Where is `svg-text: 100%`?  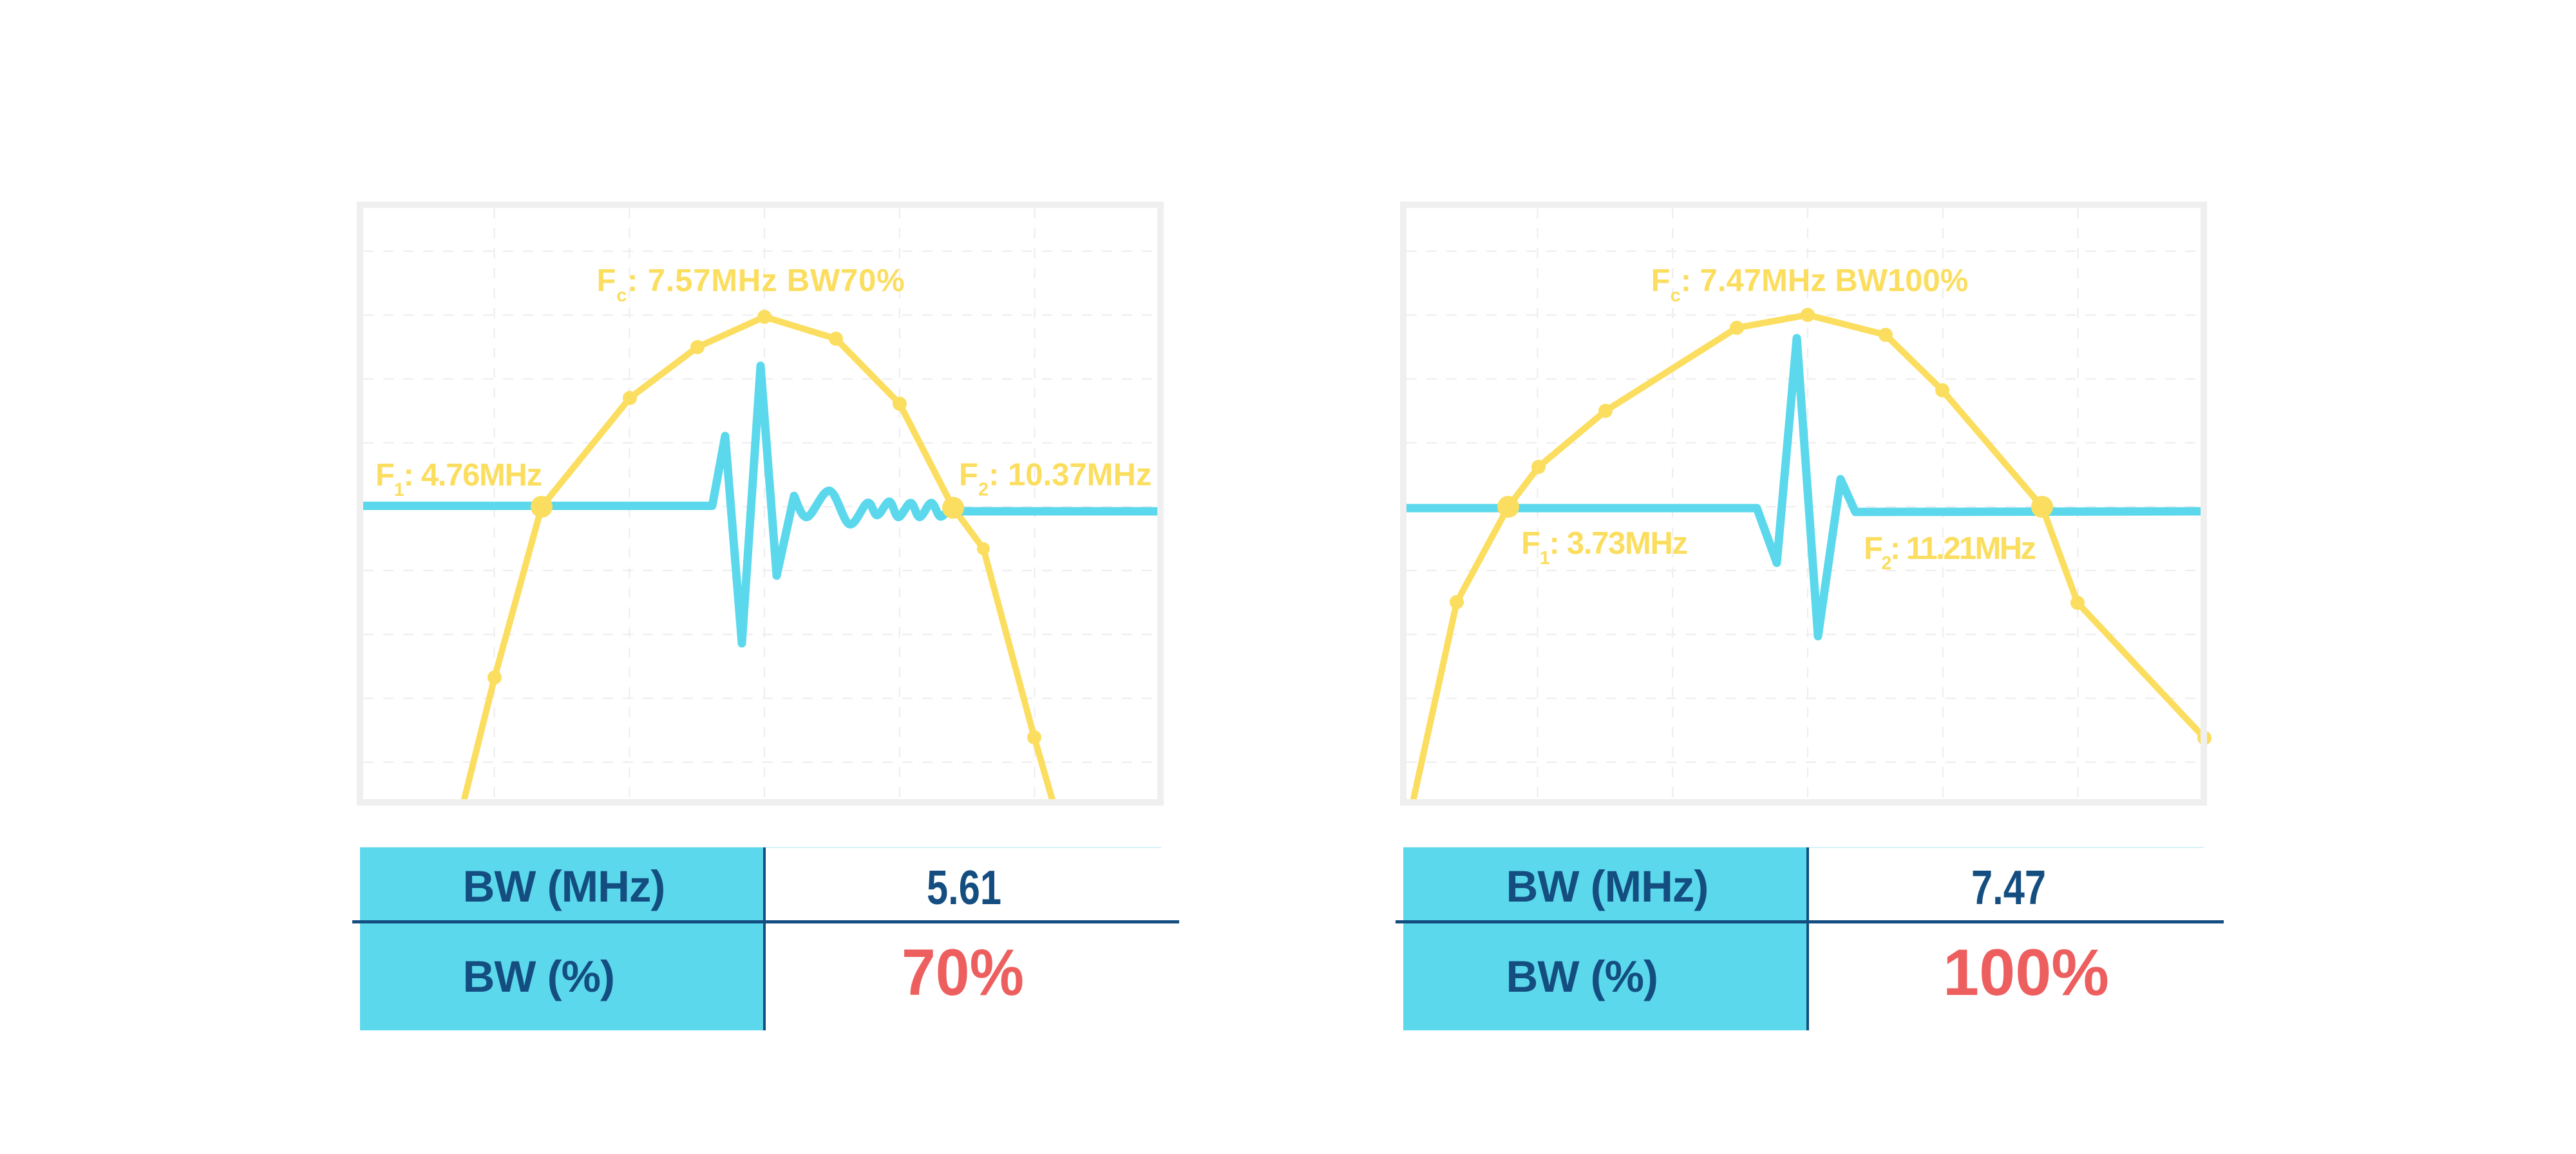 svg-text: 100% is located at coordinates (2026, 972).